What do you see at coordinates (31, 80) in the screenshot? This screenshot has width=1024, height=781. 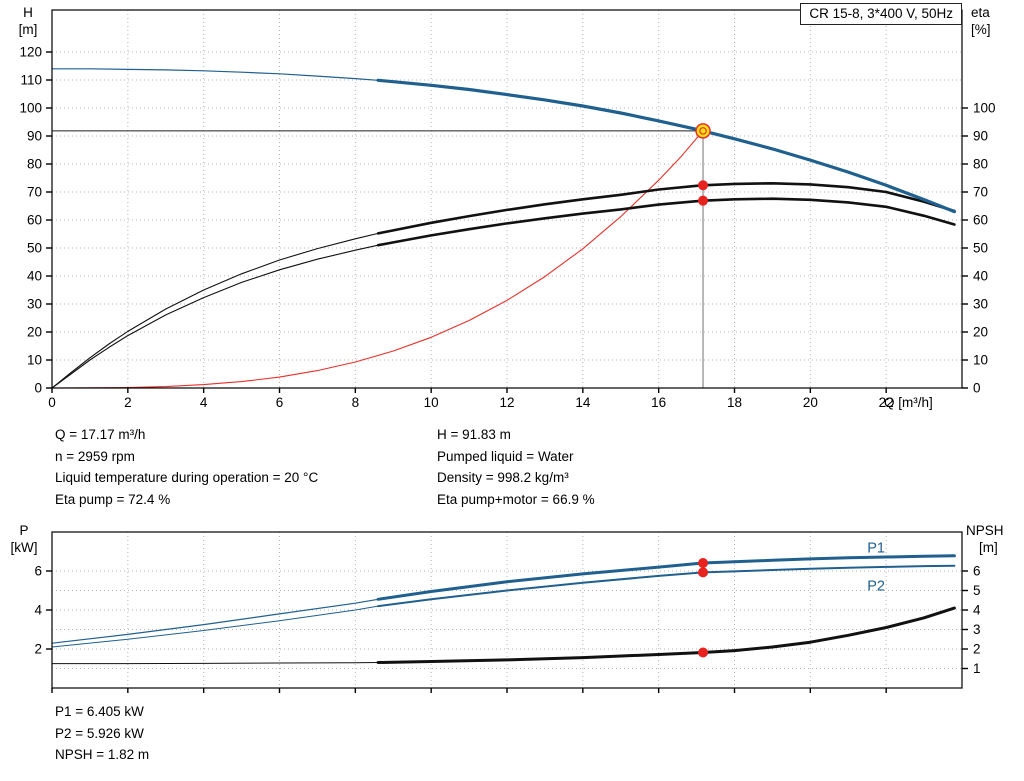 I see `svg-text: 110` at bounding box center [31, 80].